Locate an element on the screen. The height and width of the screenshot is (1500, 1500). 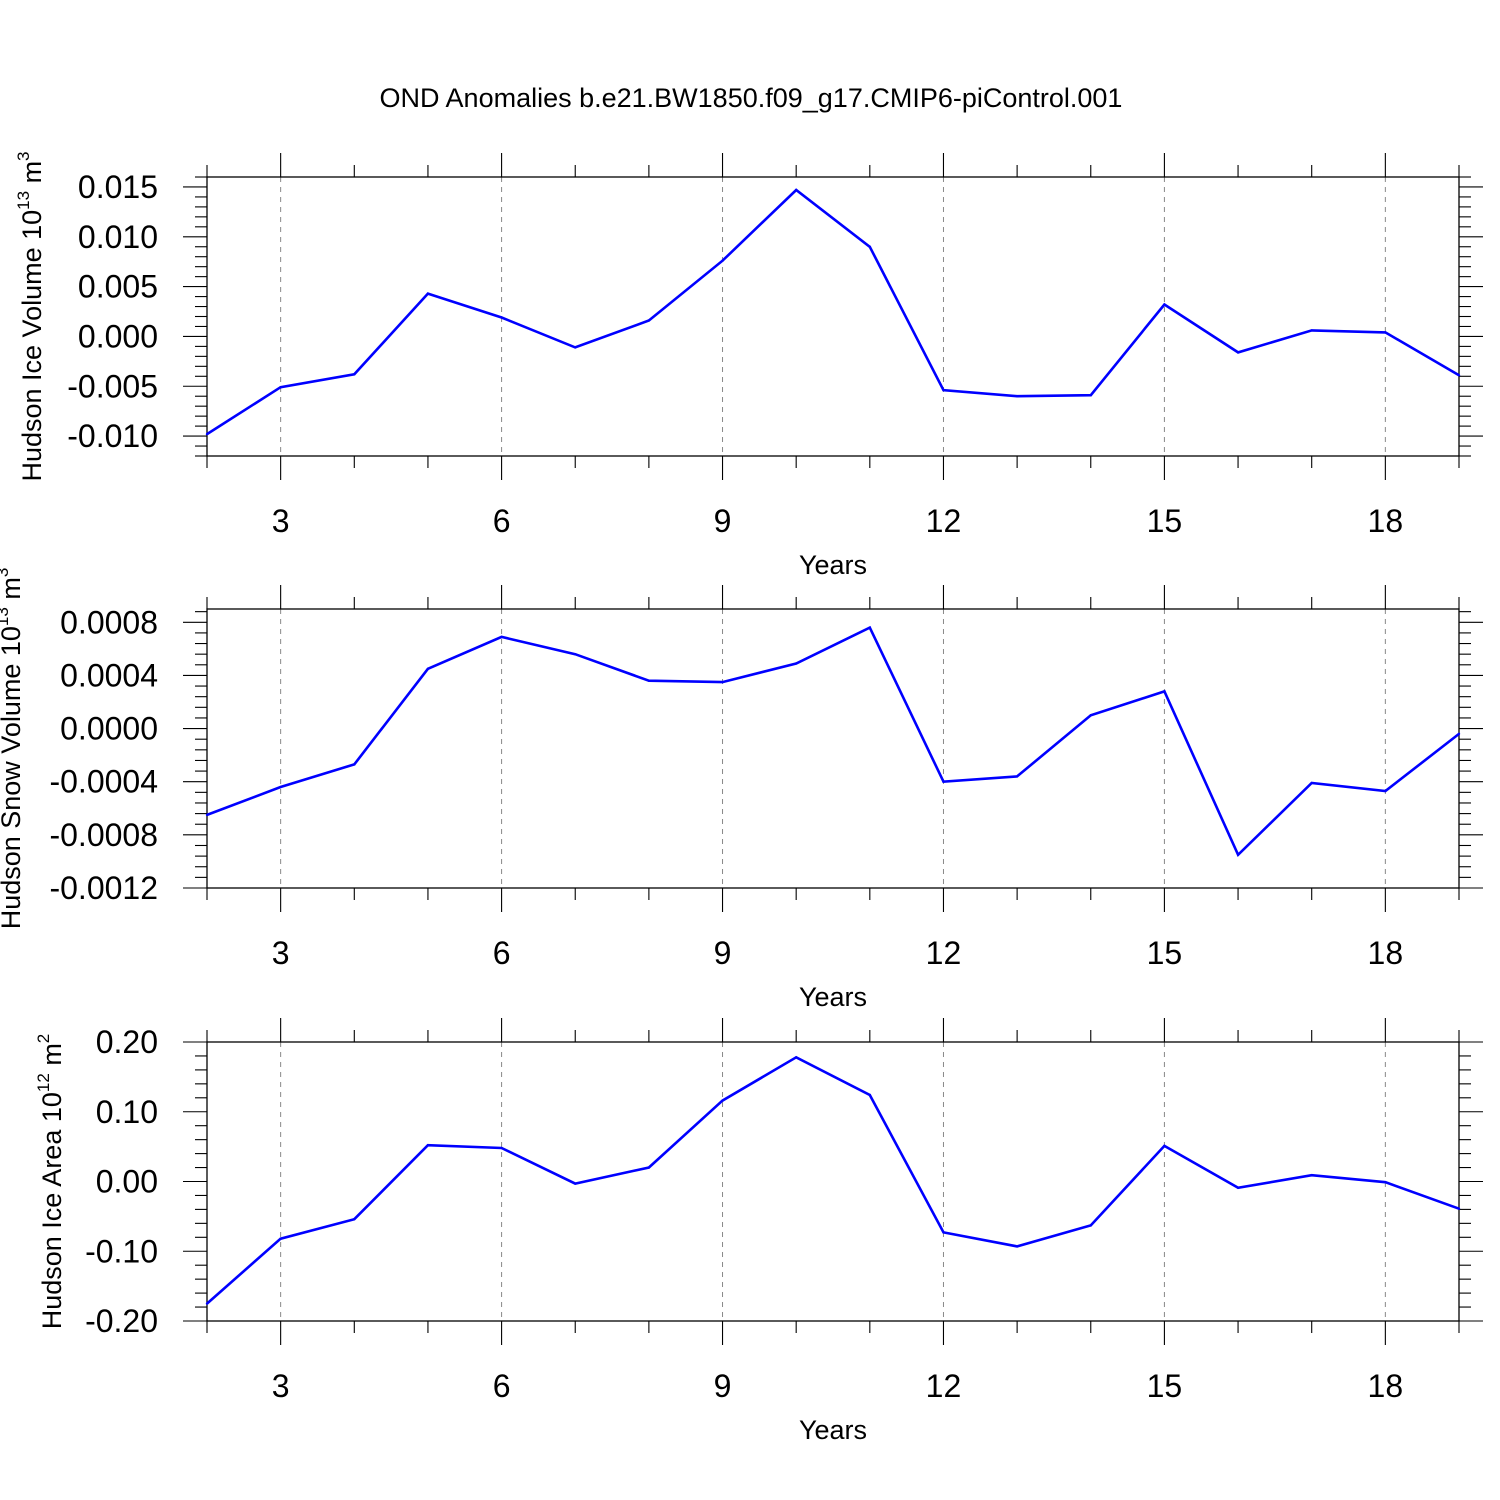
y-tick-label: 0.015 is located at coordinates (118, 187).